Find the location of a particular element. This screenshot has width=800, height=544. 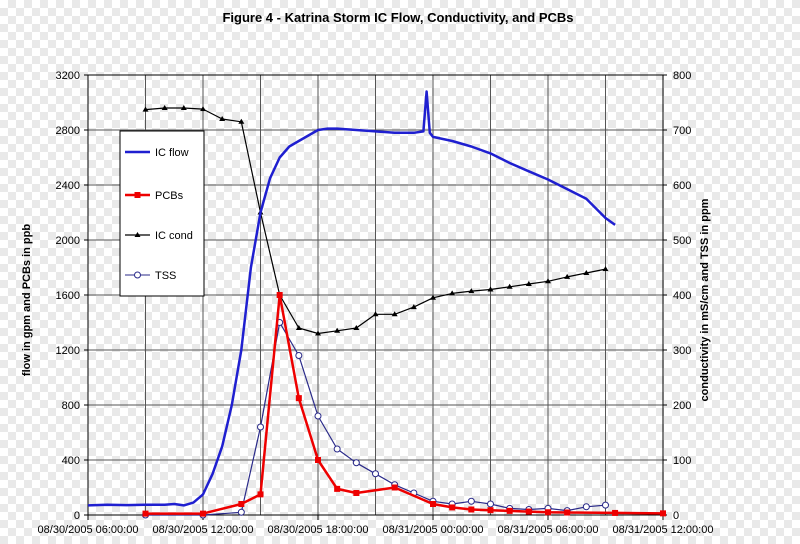

legend-marker-pcbs is located at coordinates (137, 195).